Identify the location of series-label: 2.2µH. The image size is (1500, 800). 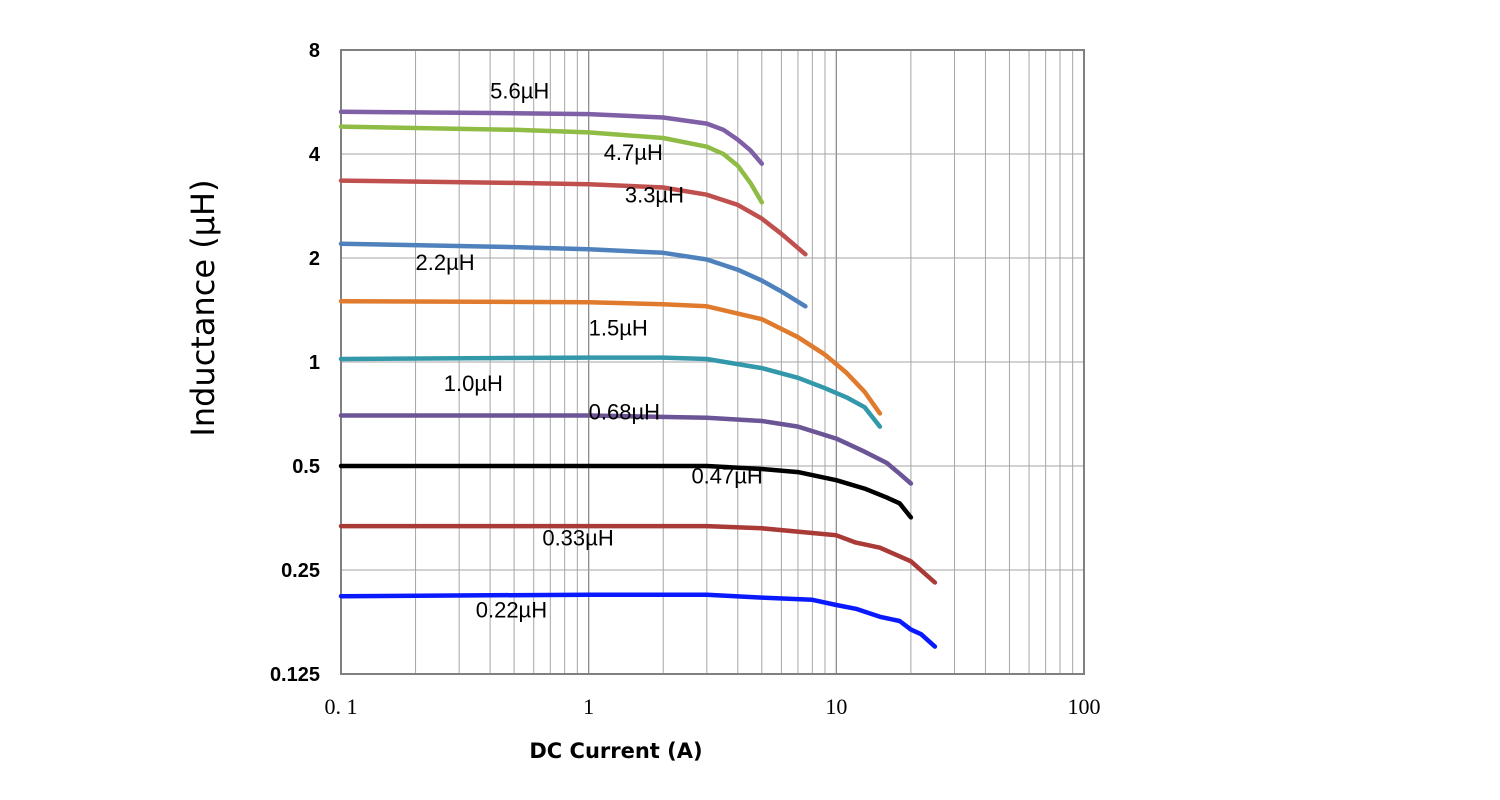
(445, 262).